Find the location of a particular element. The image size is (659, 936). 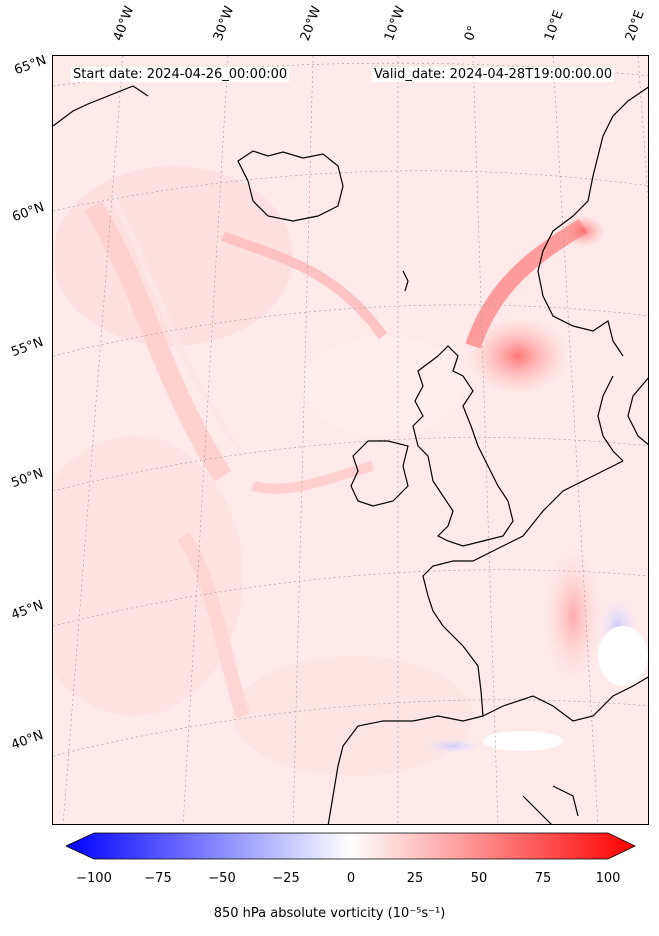

lat-label-55n: 55°N is located at coordinates (27, 347).